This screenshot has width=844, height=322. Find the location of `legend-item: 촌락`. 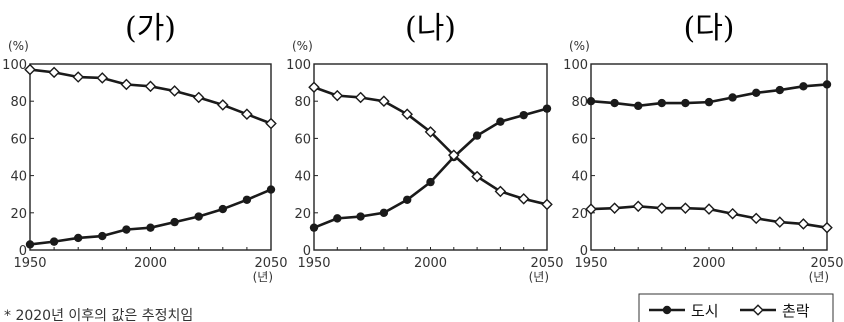

legend-item: 촌락 is located at coordinates (775, 311).